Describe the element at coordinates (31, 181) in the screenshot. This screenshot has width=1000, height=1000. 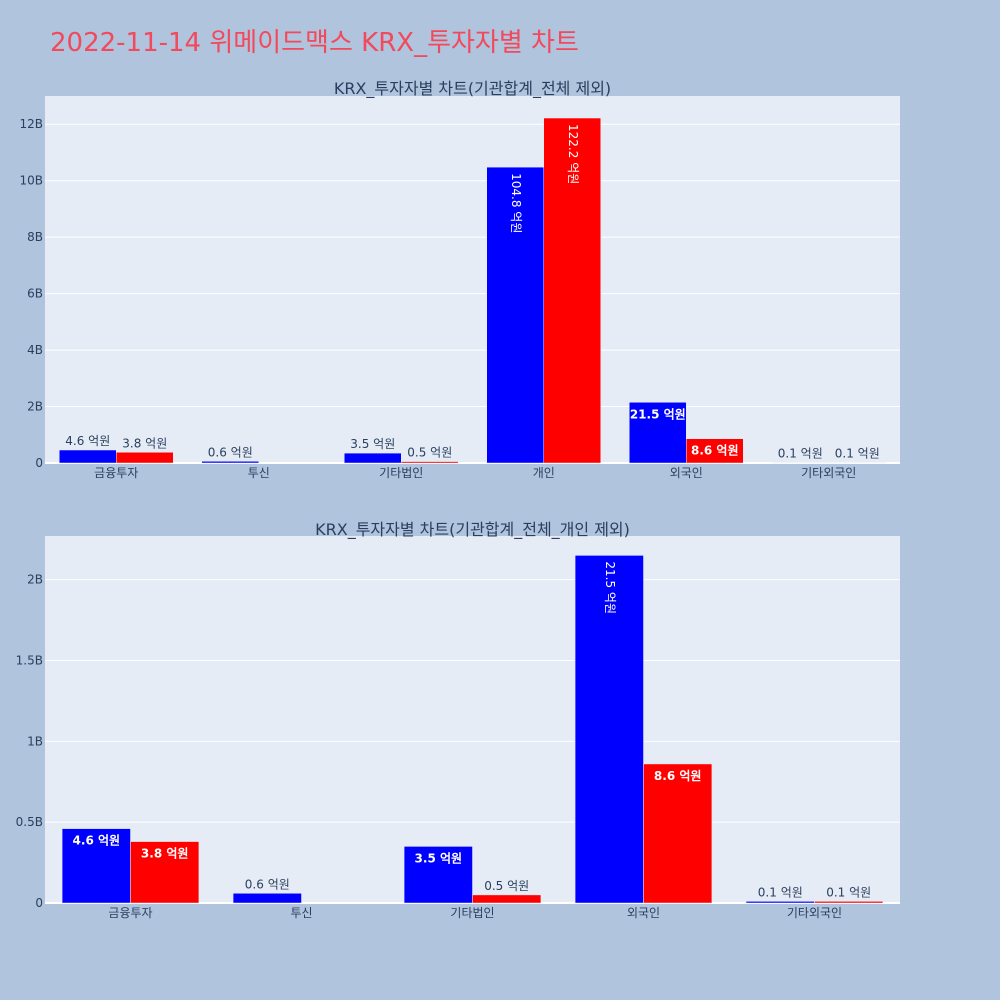
I see `y-tick-label: 10B` at that location.